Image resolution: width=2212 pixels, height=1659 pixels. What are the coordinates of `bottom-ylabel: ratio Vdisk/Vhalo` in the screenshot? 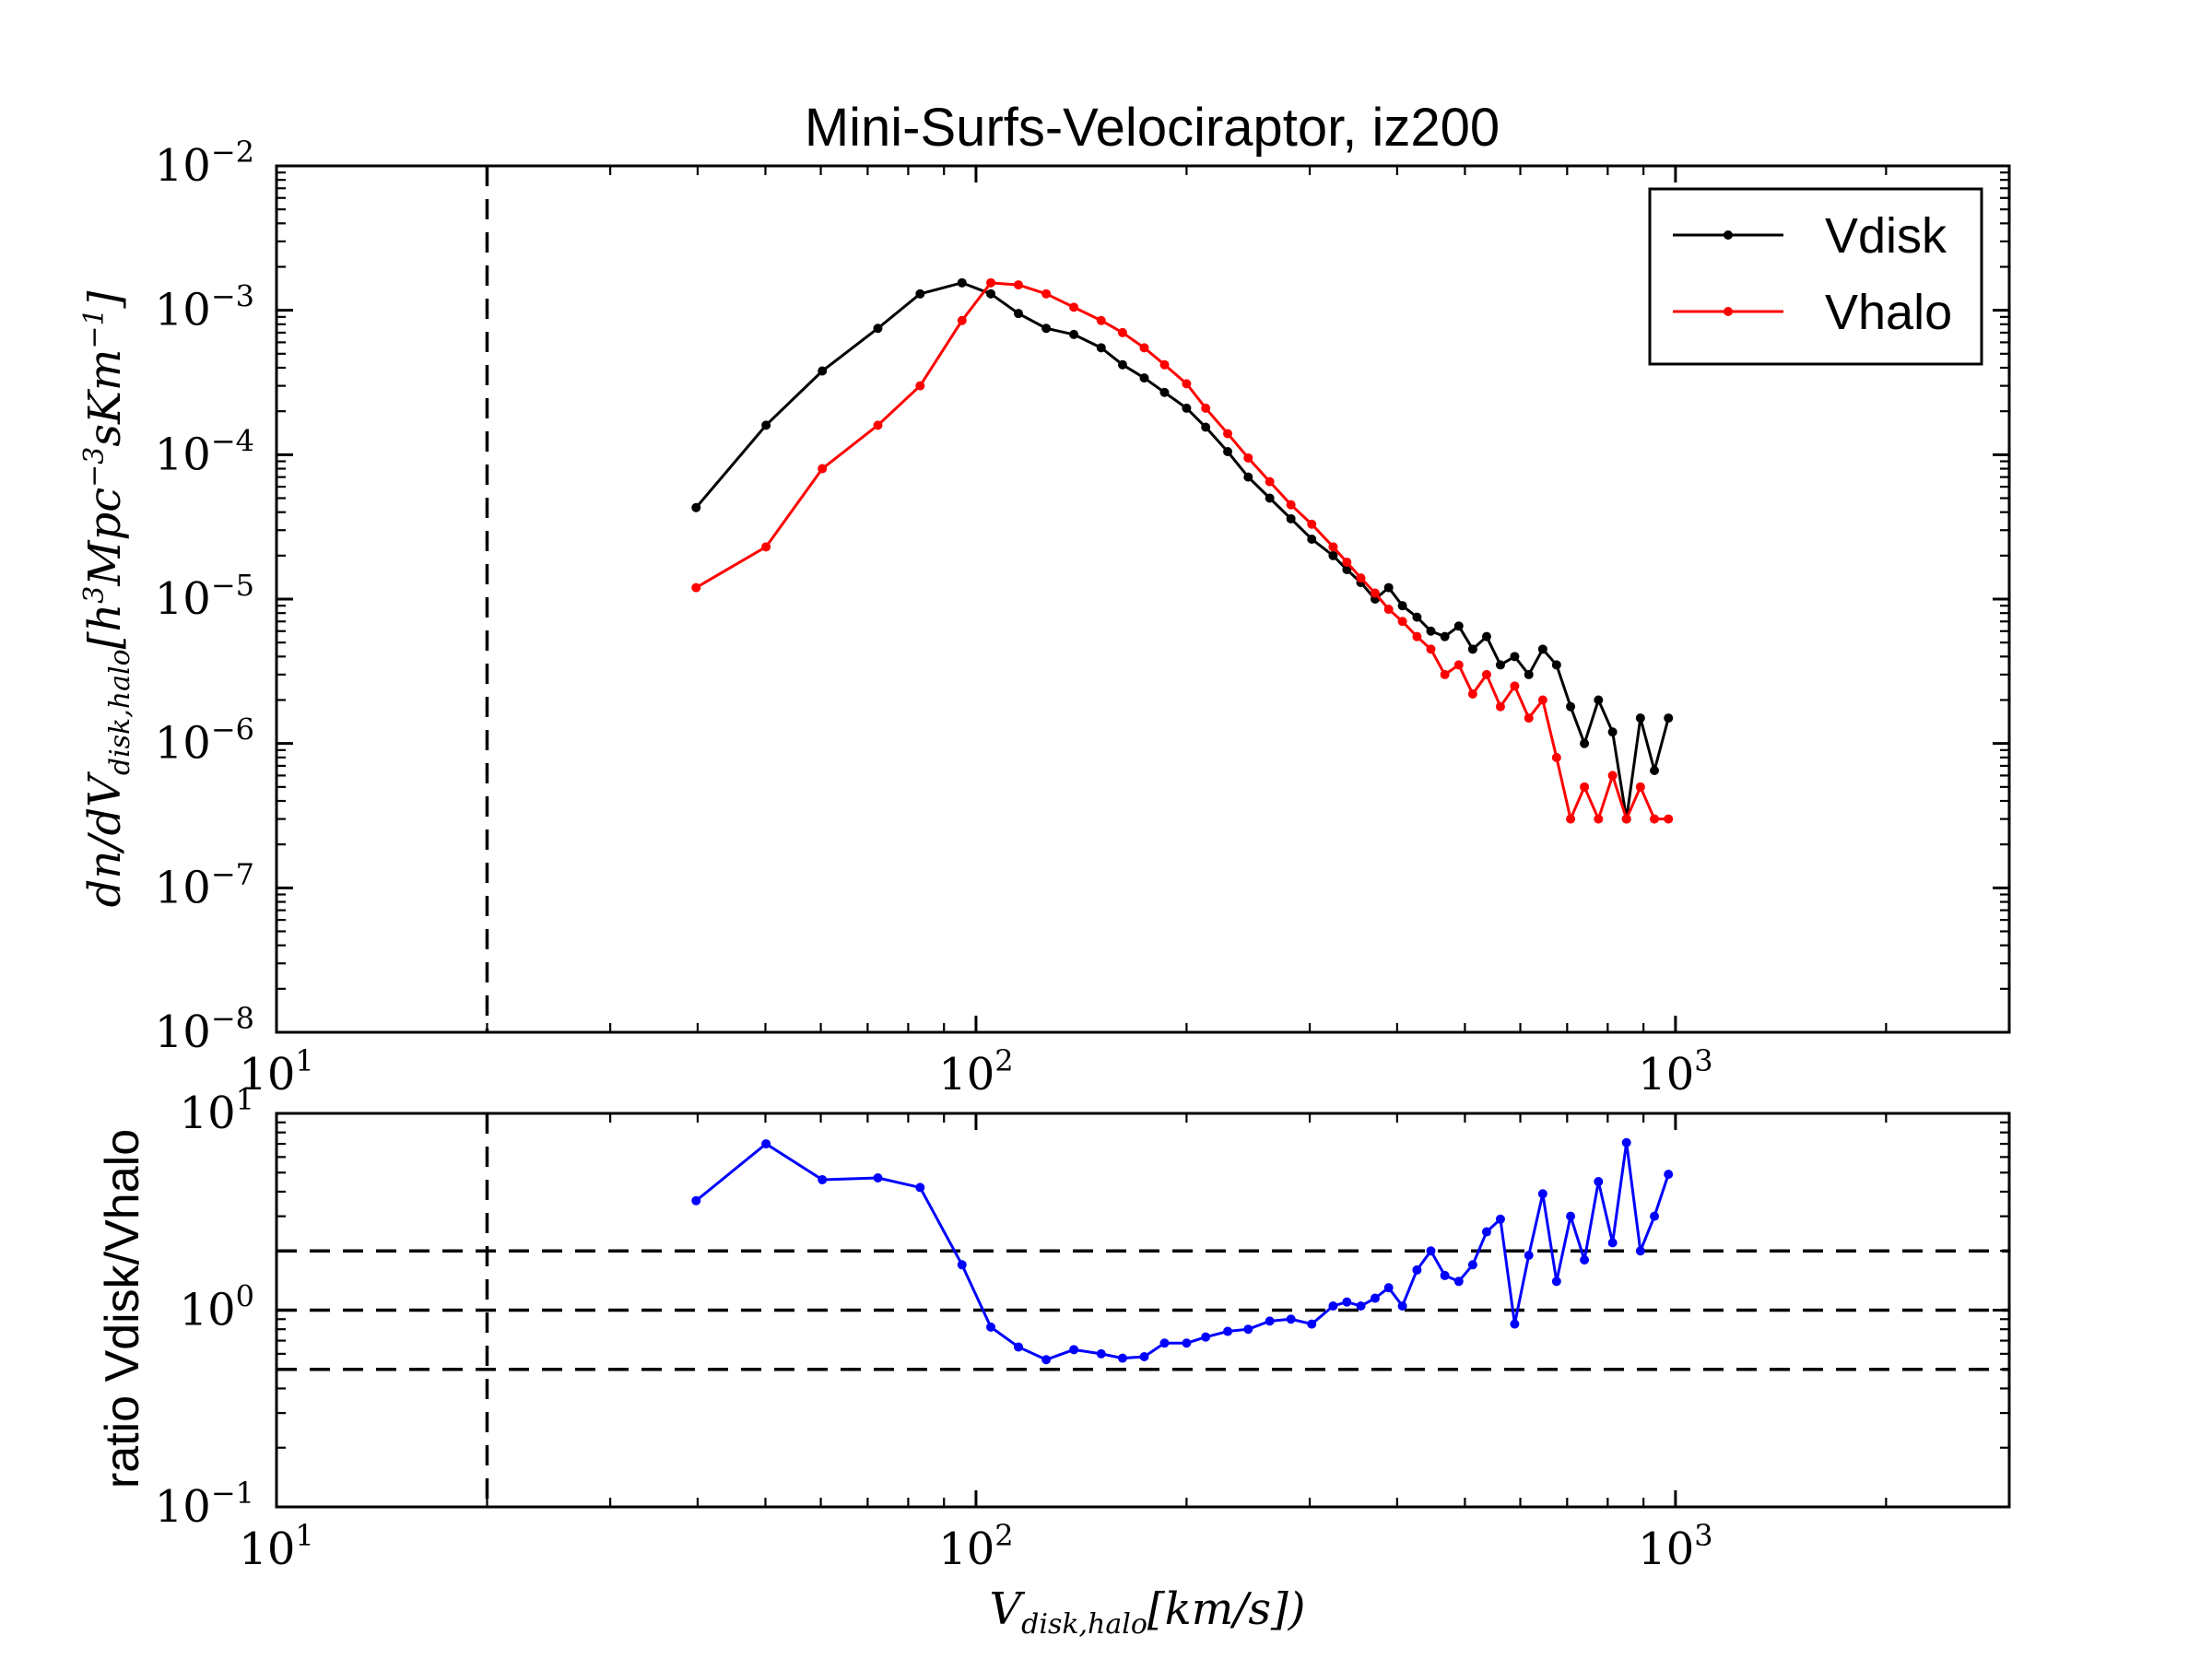 It's located at (122, 1308).